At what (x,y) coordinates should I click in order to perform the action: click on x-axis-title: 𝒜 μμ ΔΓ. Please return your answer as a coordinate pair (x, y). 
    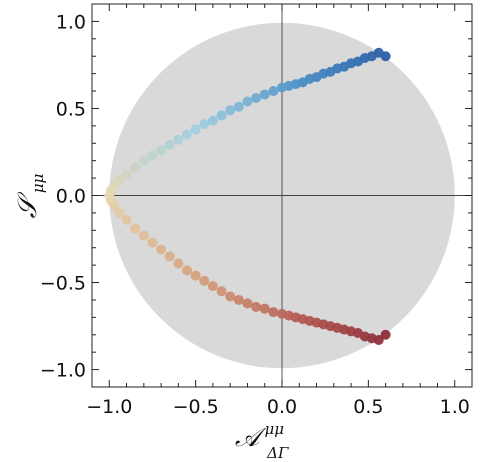
    Looking at the image, I should click on (262, 440).